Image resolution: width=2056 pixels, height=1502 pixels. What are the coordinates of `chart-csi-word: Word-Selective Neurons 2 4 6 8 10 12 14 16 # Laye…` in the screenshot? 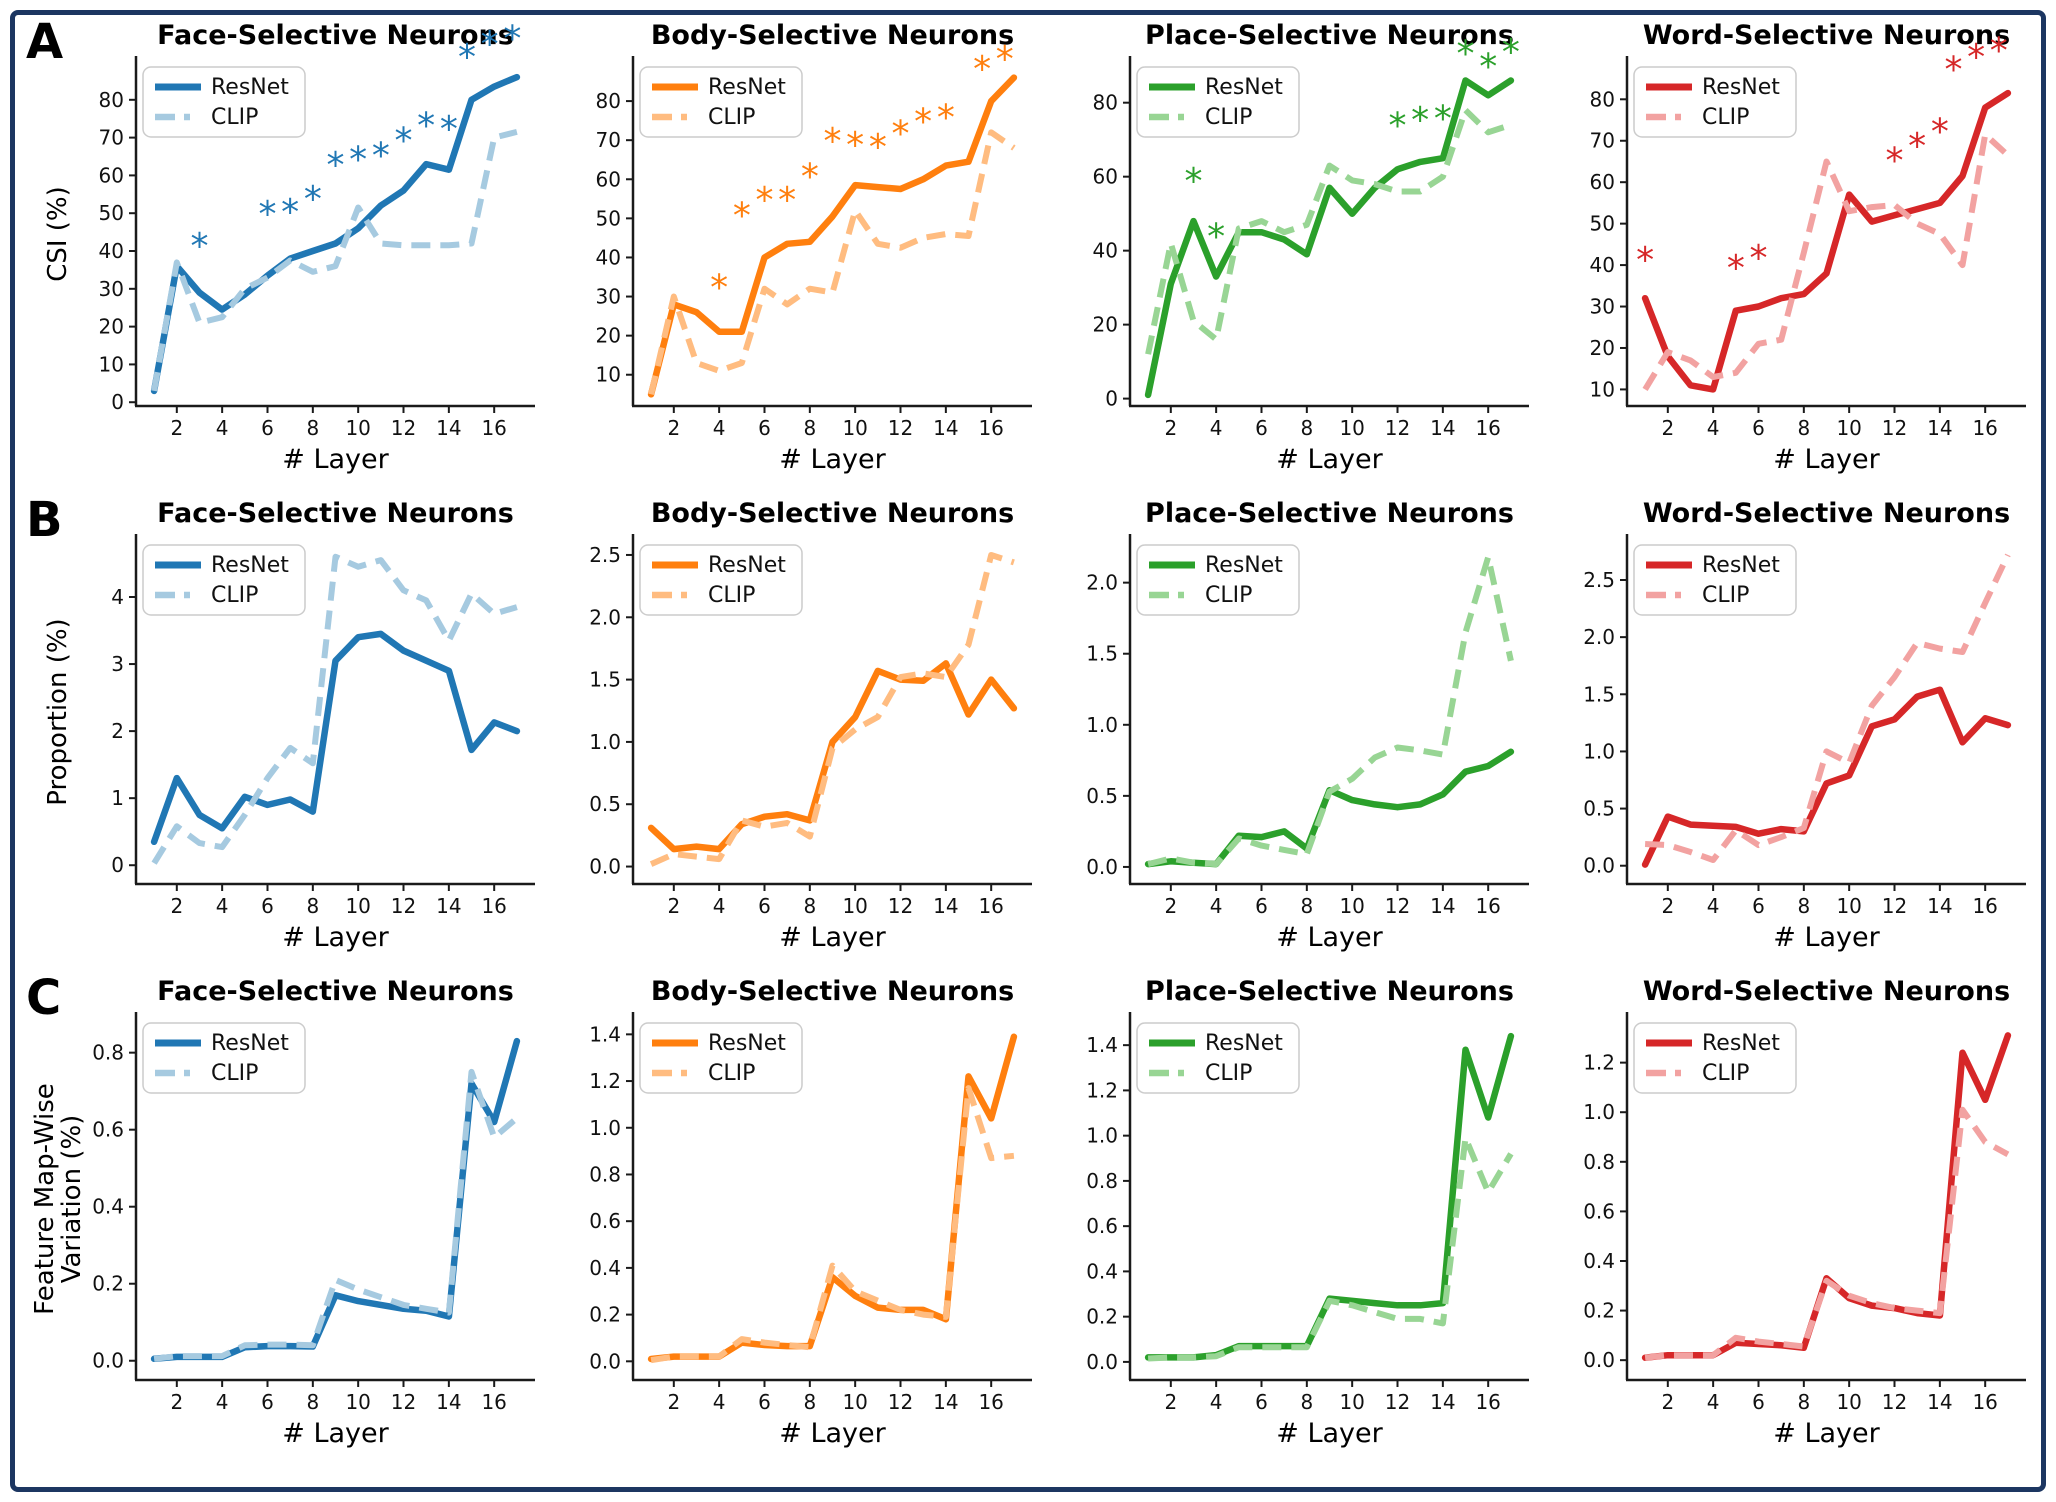 It's located at (1808, 247).